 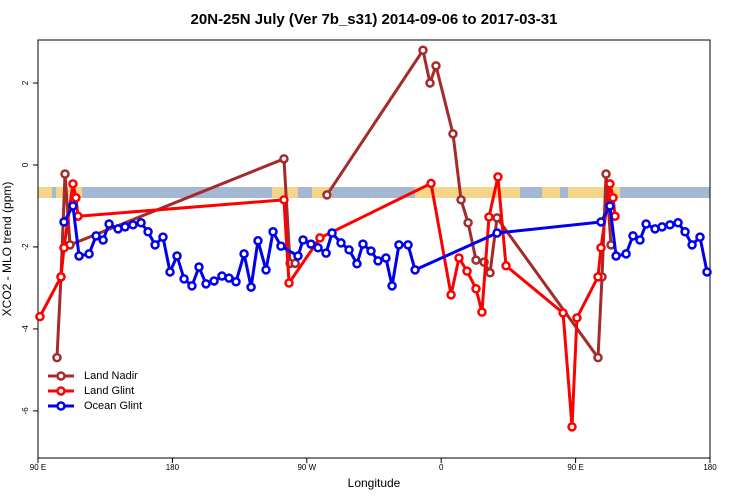 What do you see at coordinates (306, 467) in the screenshot?
I see `x-tick-label: 90 W` at bounding box center [306, 467].